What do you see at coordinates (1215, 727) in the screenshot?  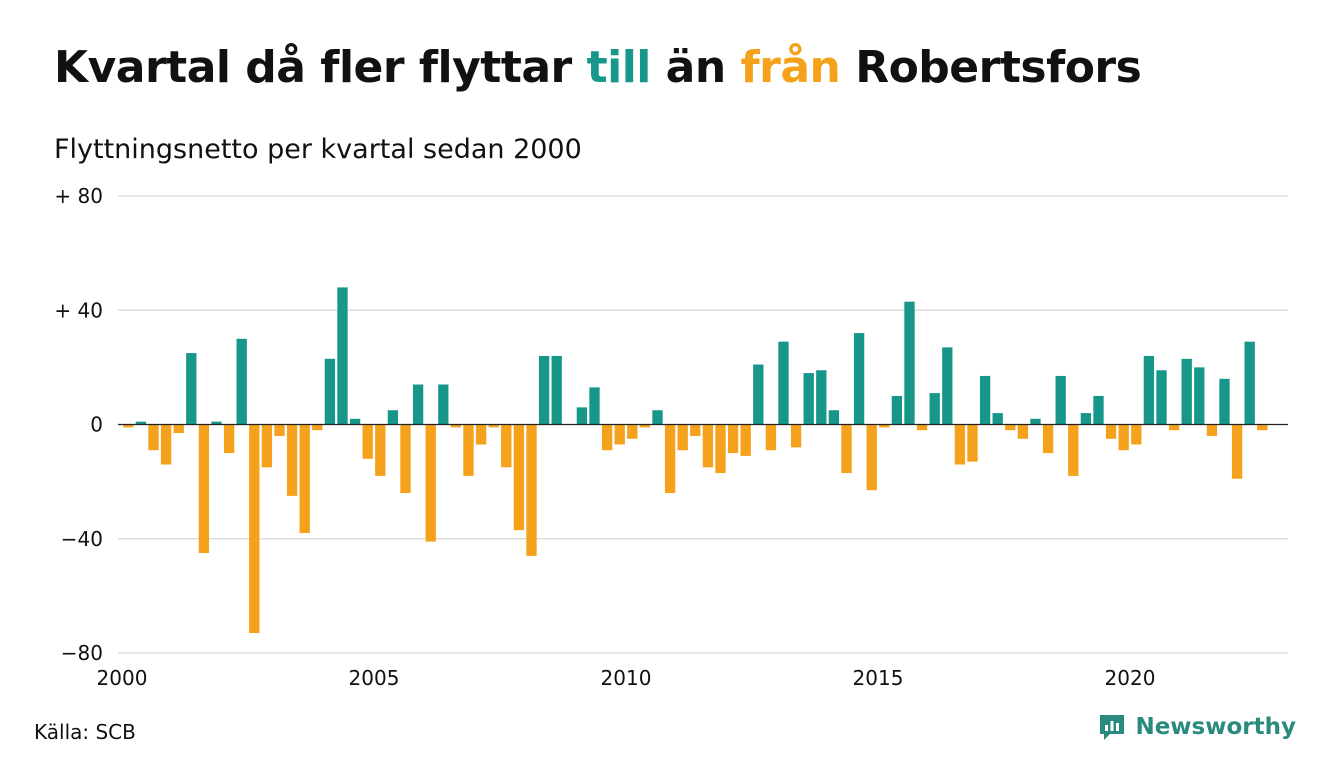 I see `brand-name: Newsworthy` at bounding box center [1215, 727].